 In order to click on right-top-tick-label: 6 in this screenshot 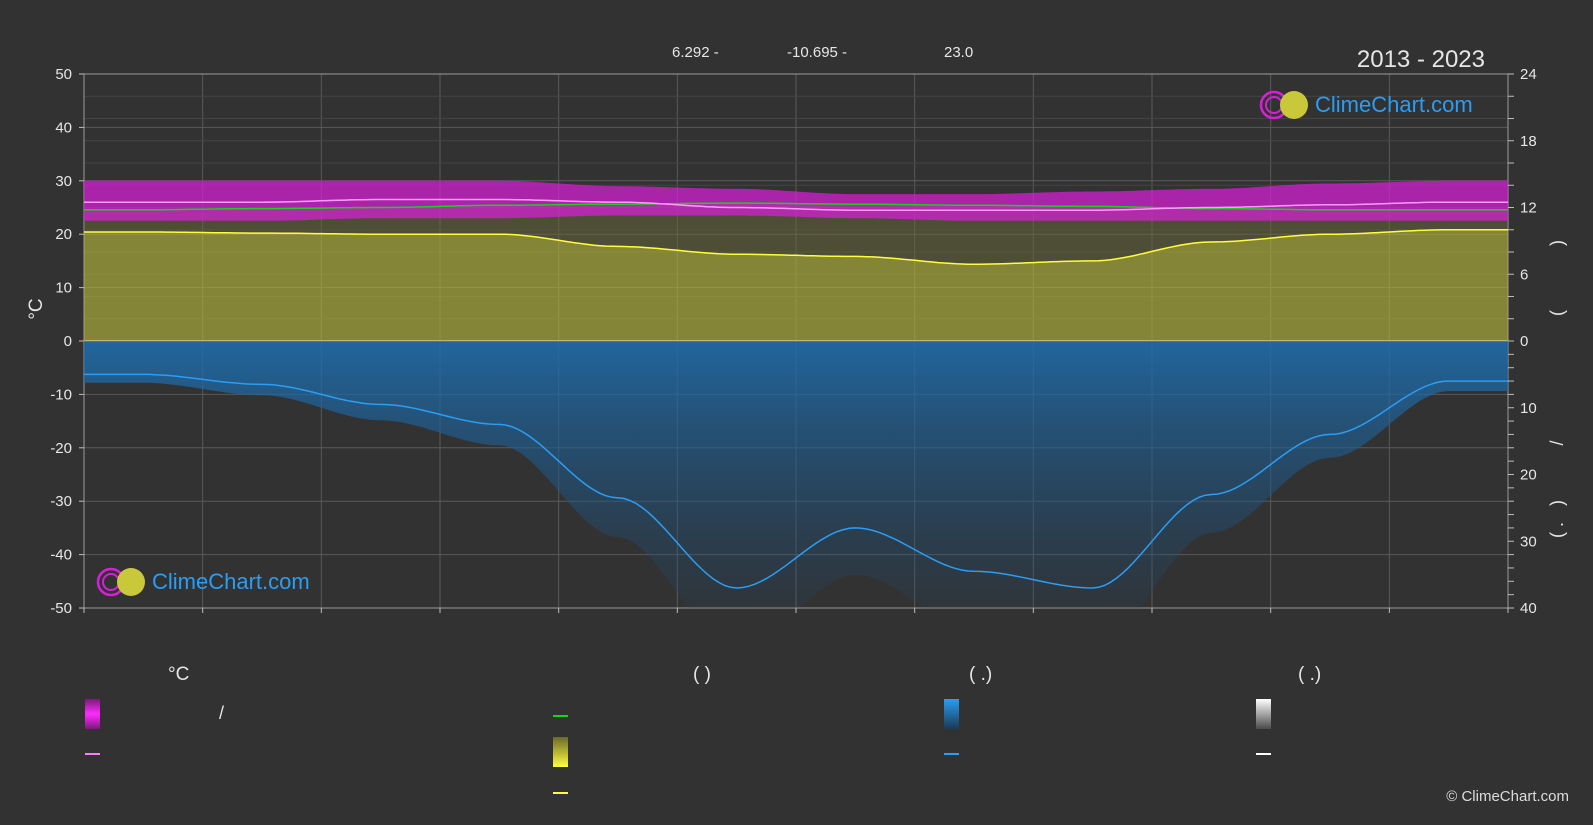, I will do `click(1524, 274)`.